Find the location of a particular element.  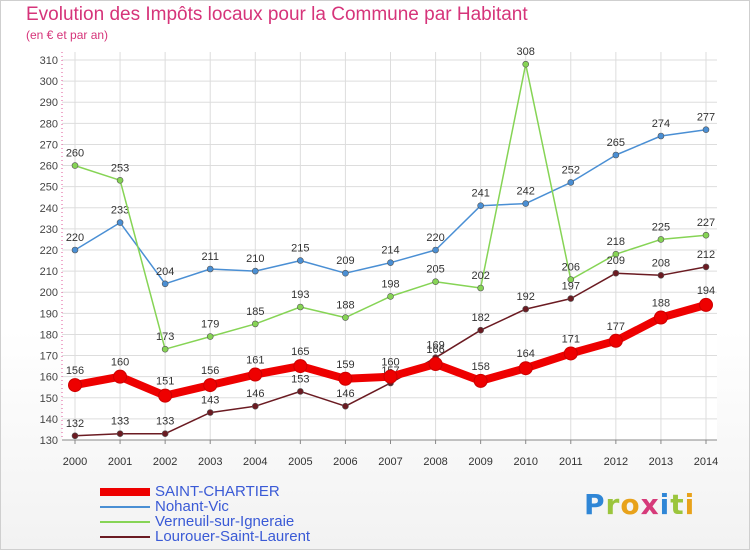

y-tick-label: 220 is located at coordinates (49, 251).